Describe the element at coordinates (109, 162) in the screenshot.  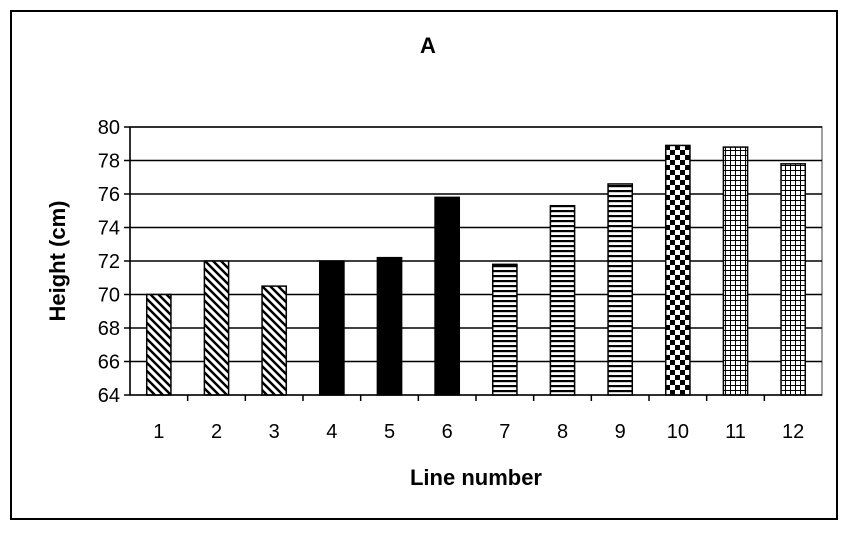
I see `y-tick-label: 78` at that location.